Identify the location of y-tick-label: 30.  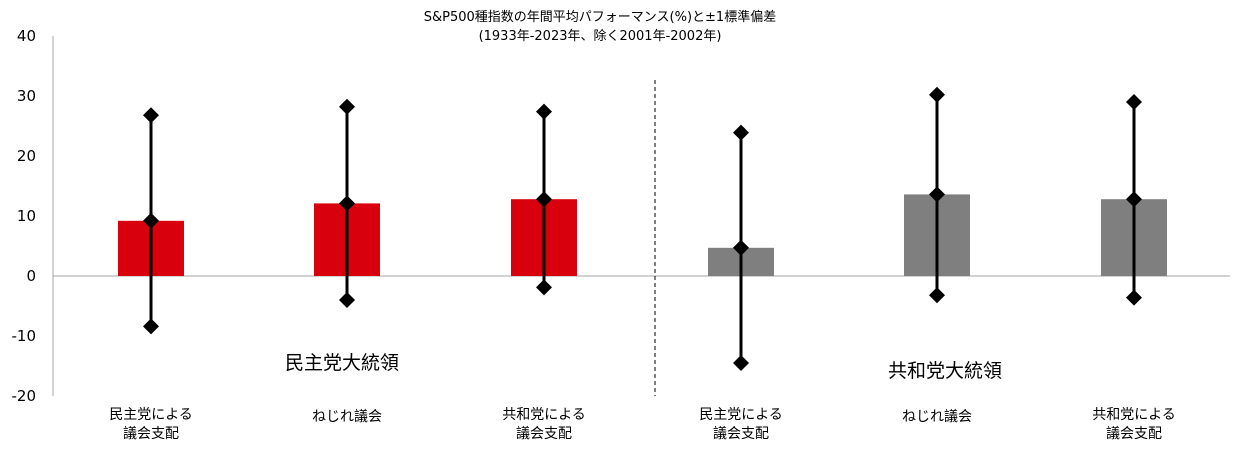
(26, 96).